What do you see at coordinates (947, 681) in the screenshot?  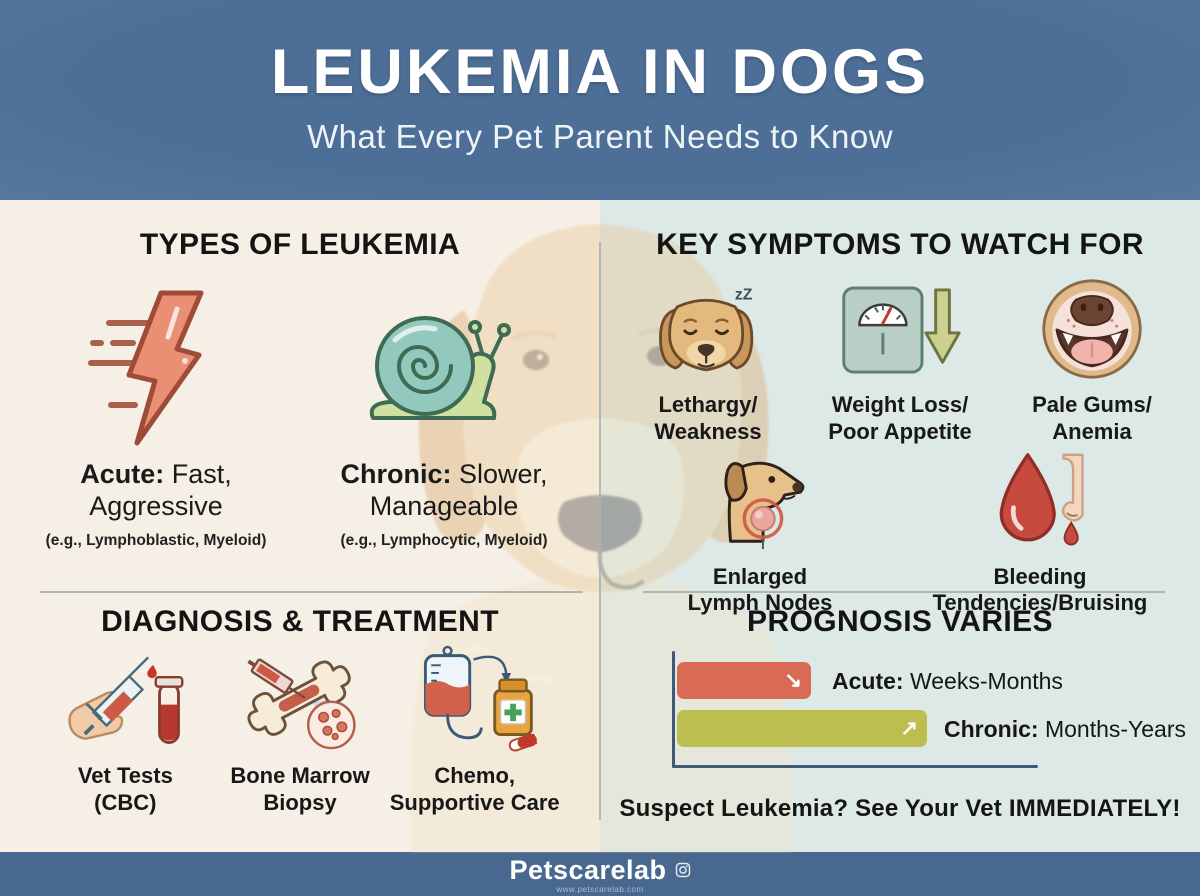 I see `acute-bar-label: Acute: Weeks-Months` at bounding box center [947, 681].